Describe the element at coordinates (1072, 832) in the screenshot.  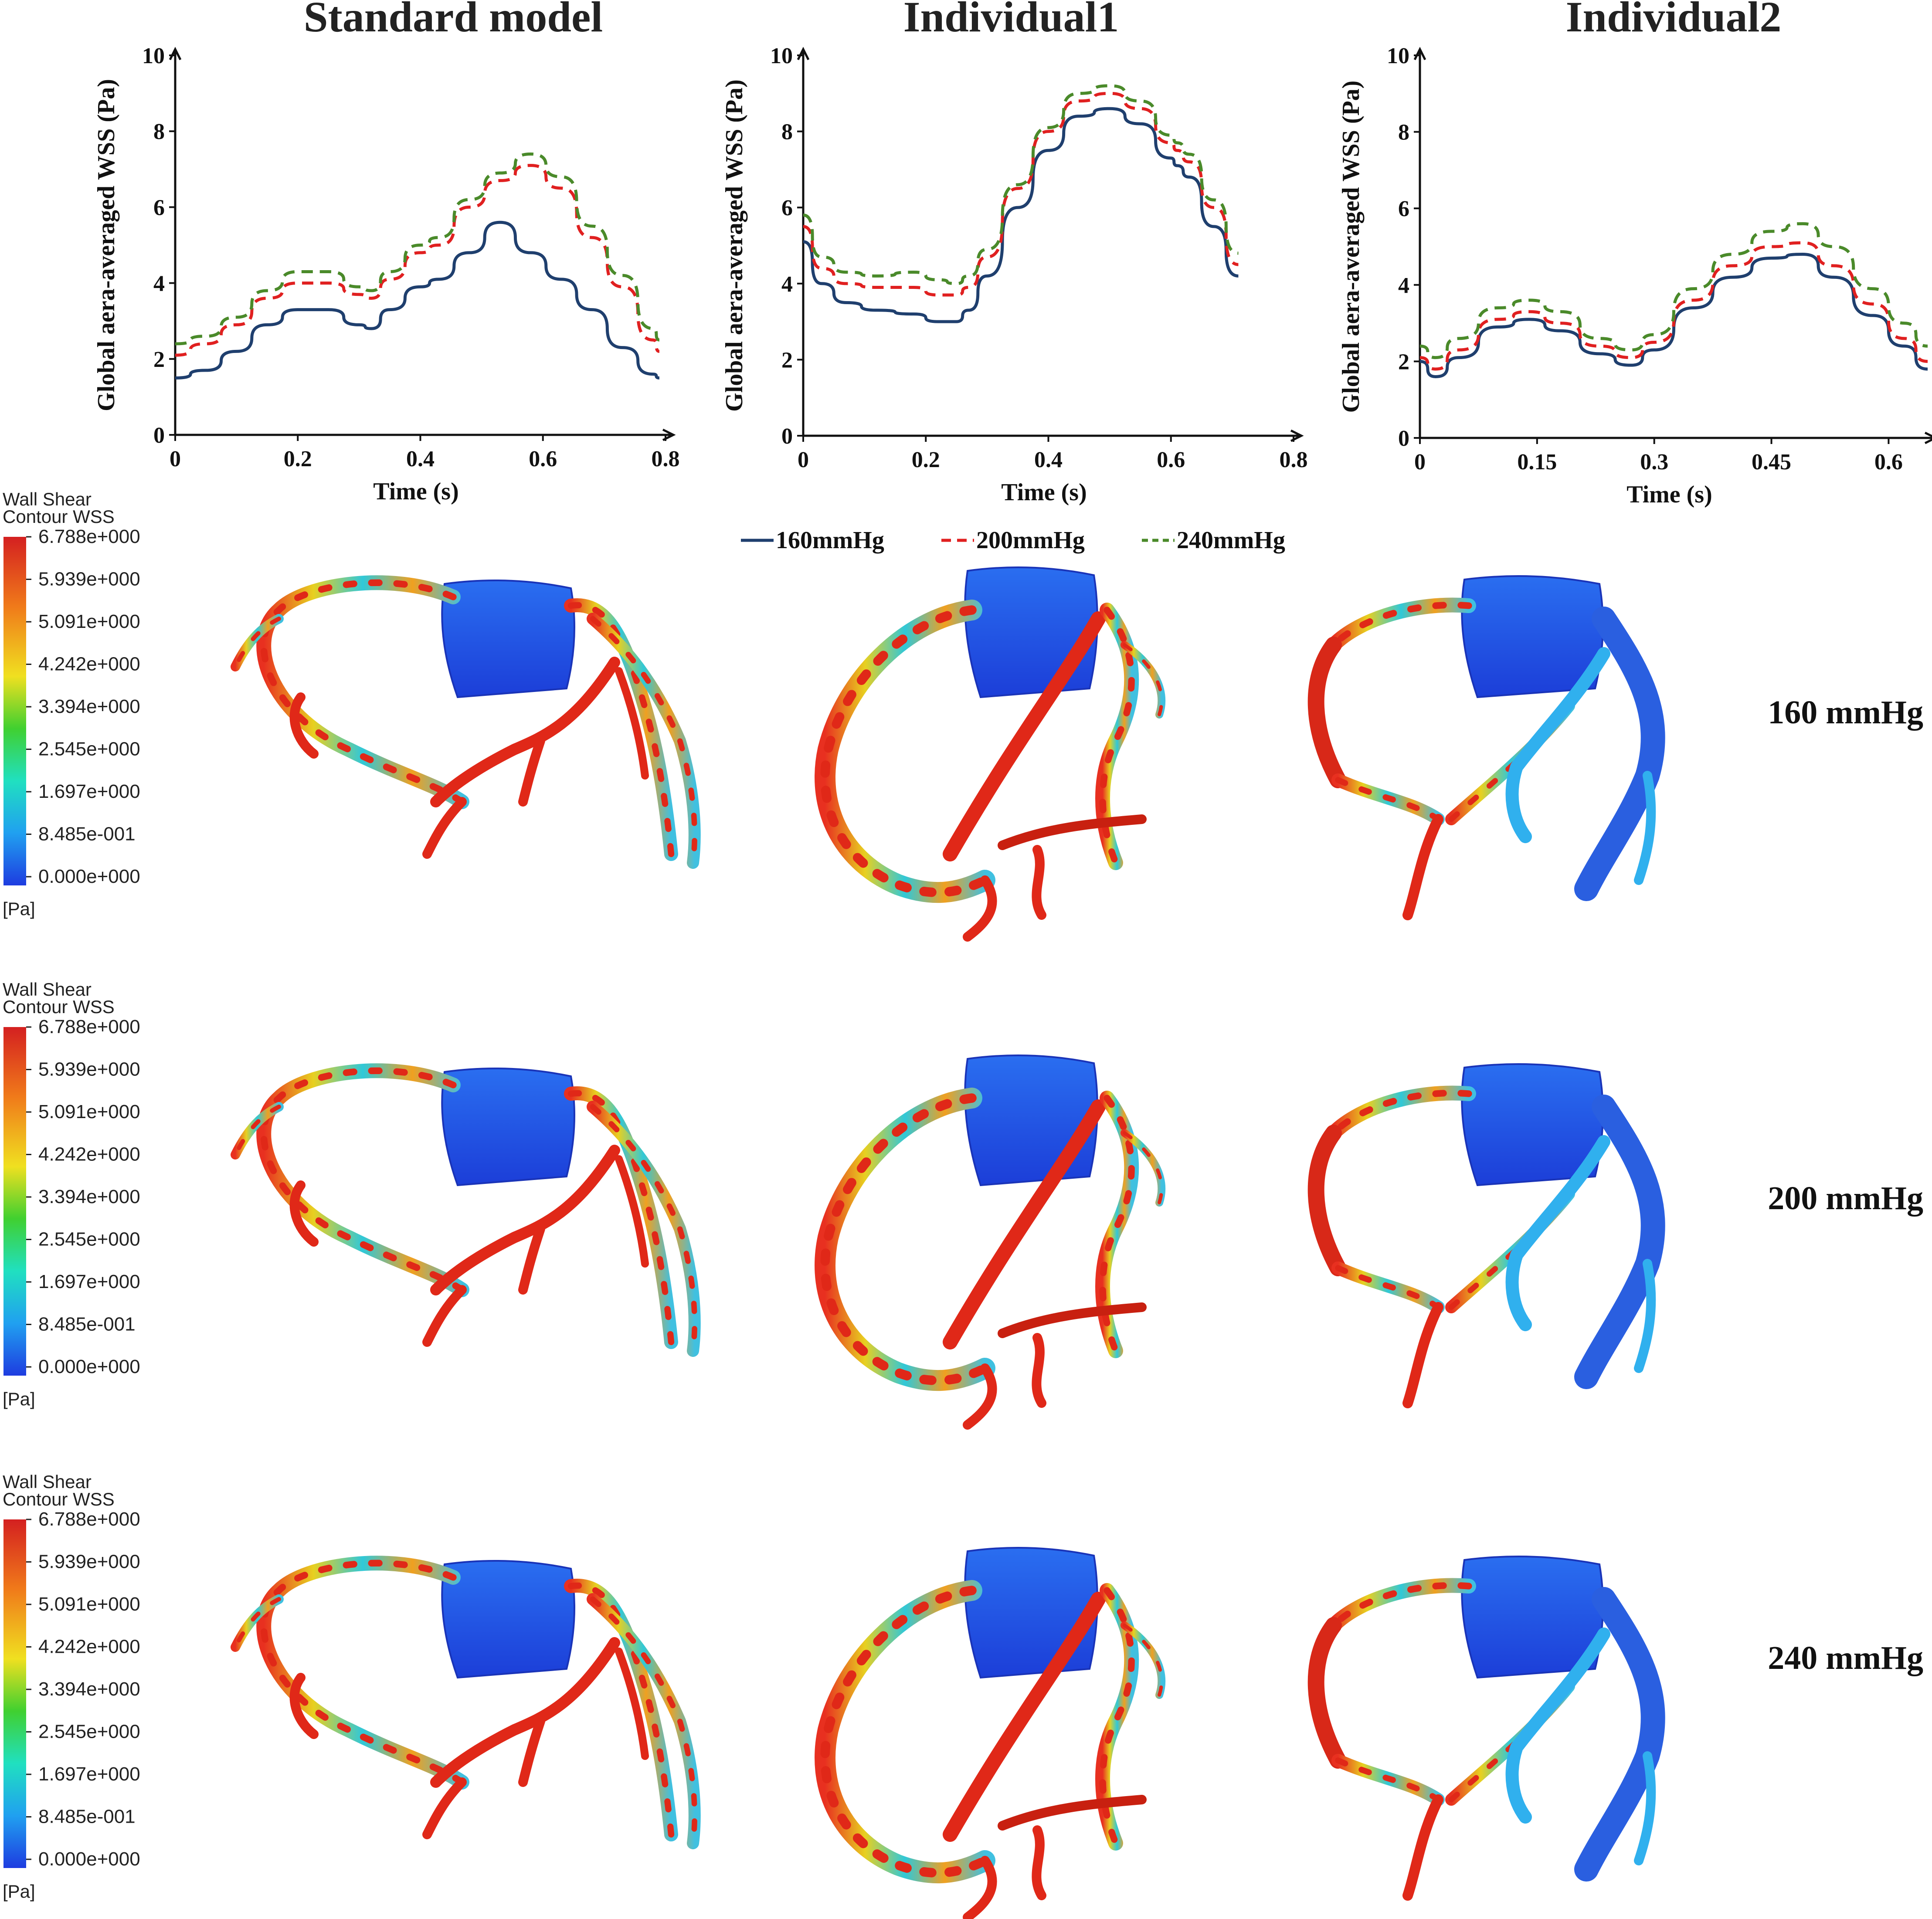
I see `crux-individual1-row1` at that location.